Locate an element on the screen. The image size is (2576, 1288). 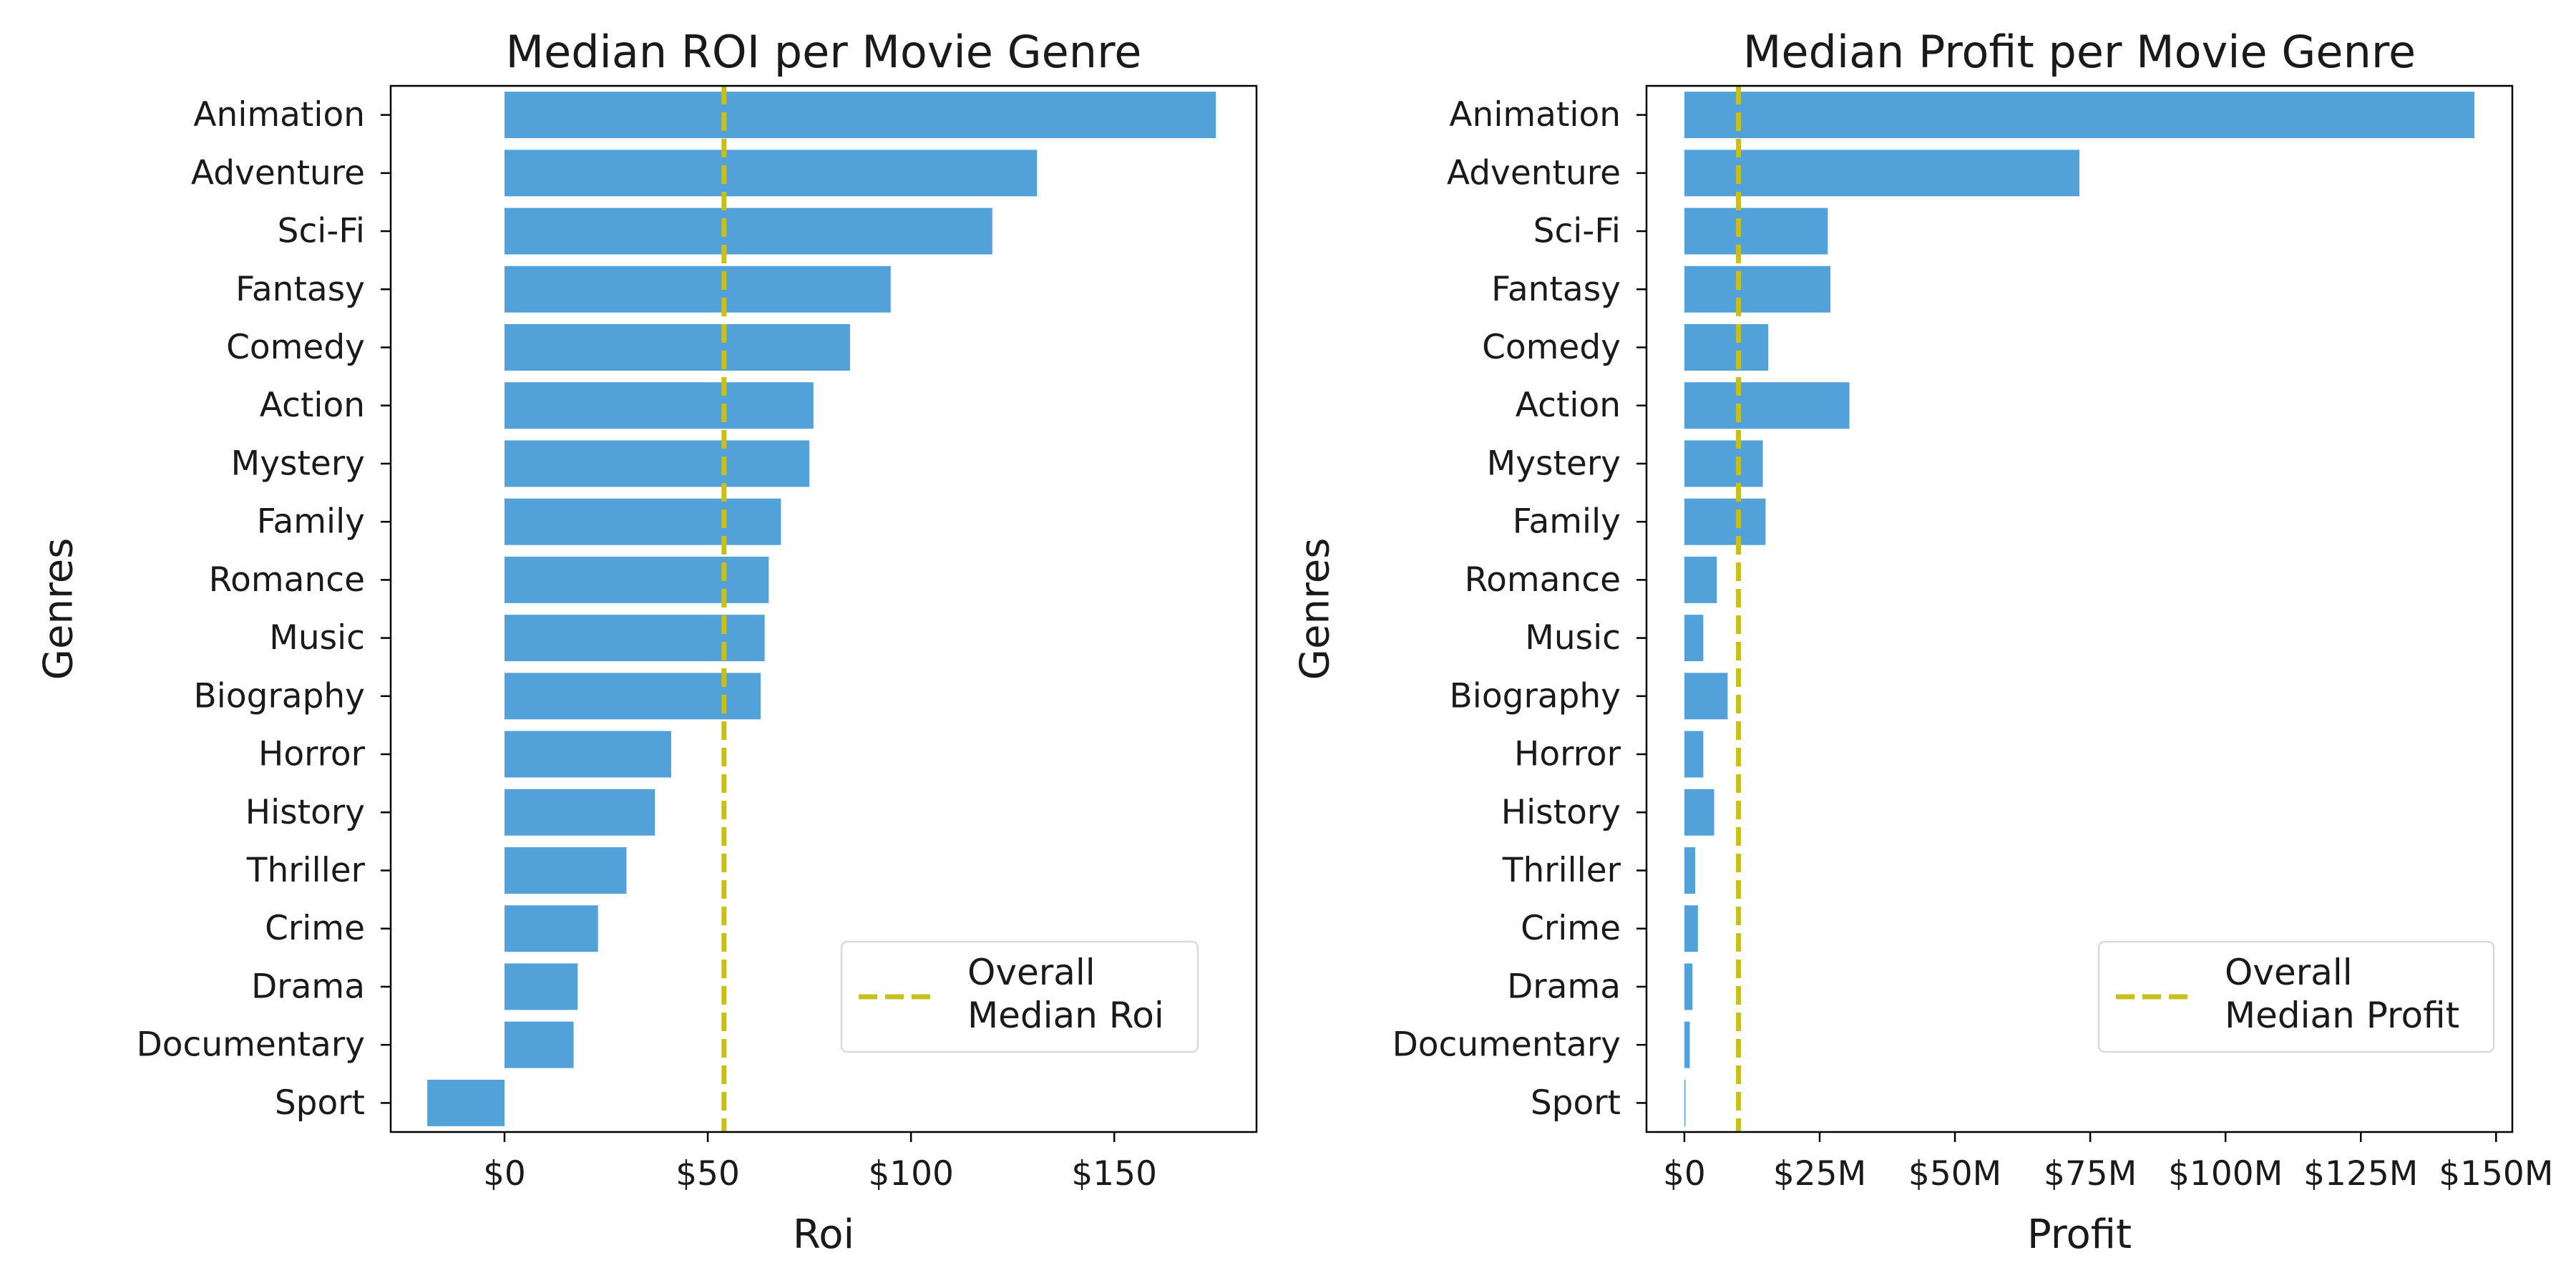
x-tick-label: $100M is located at coordinates (2225, 1174).